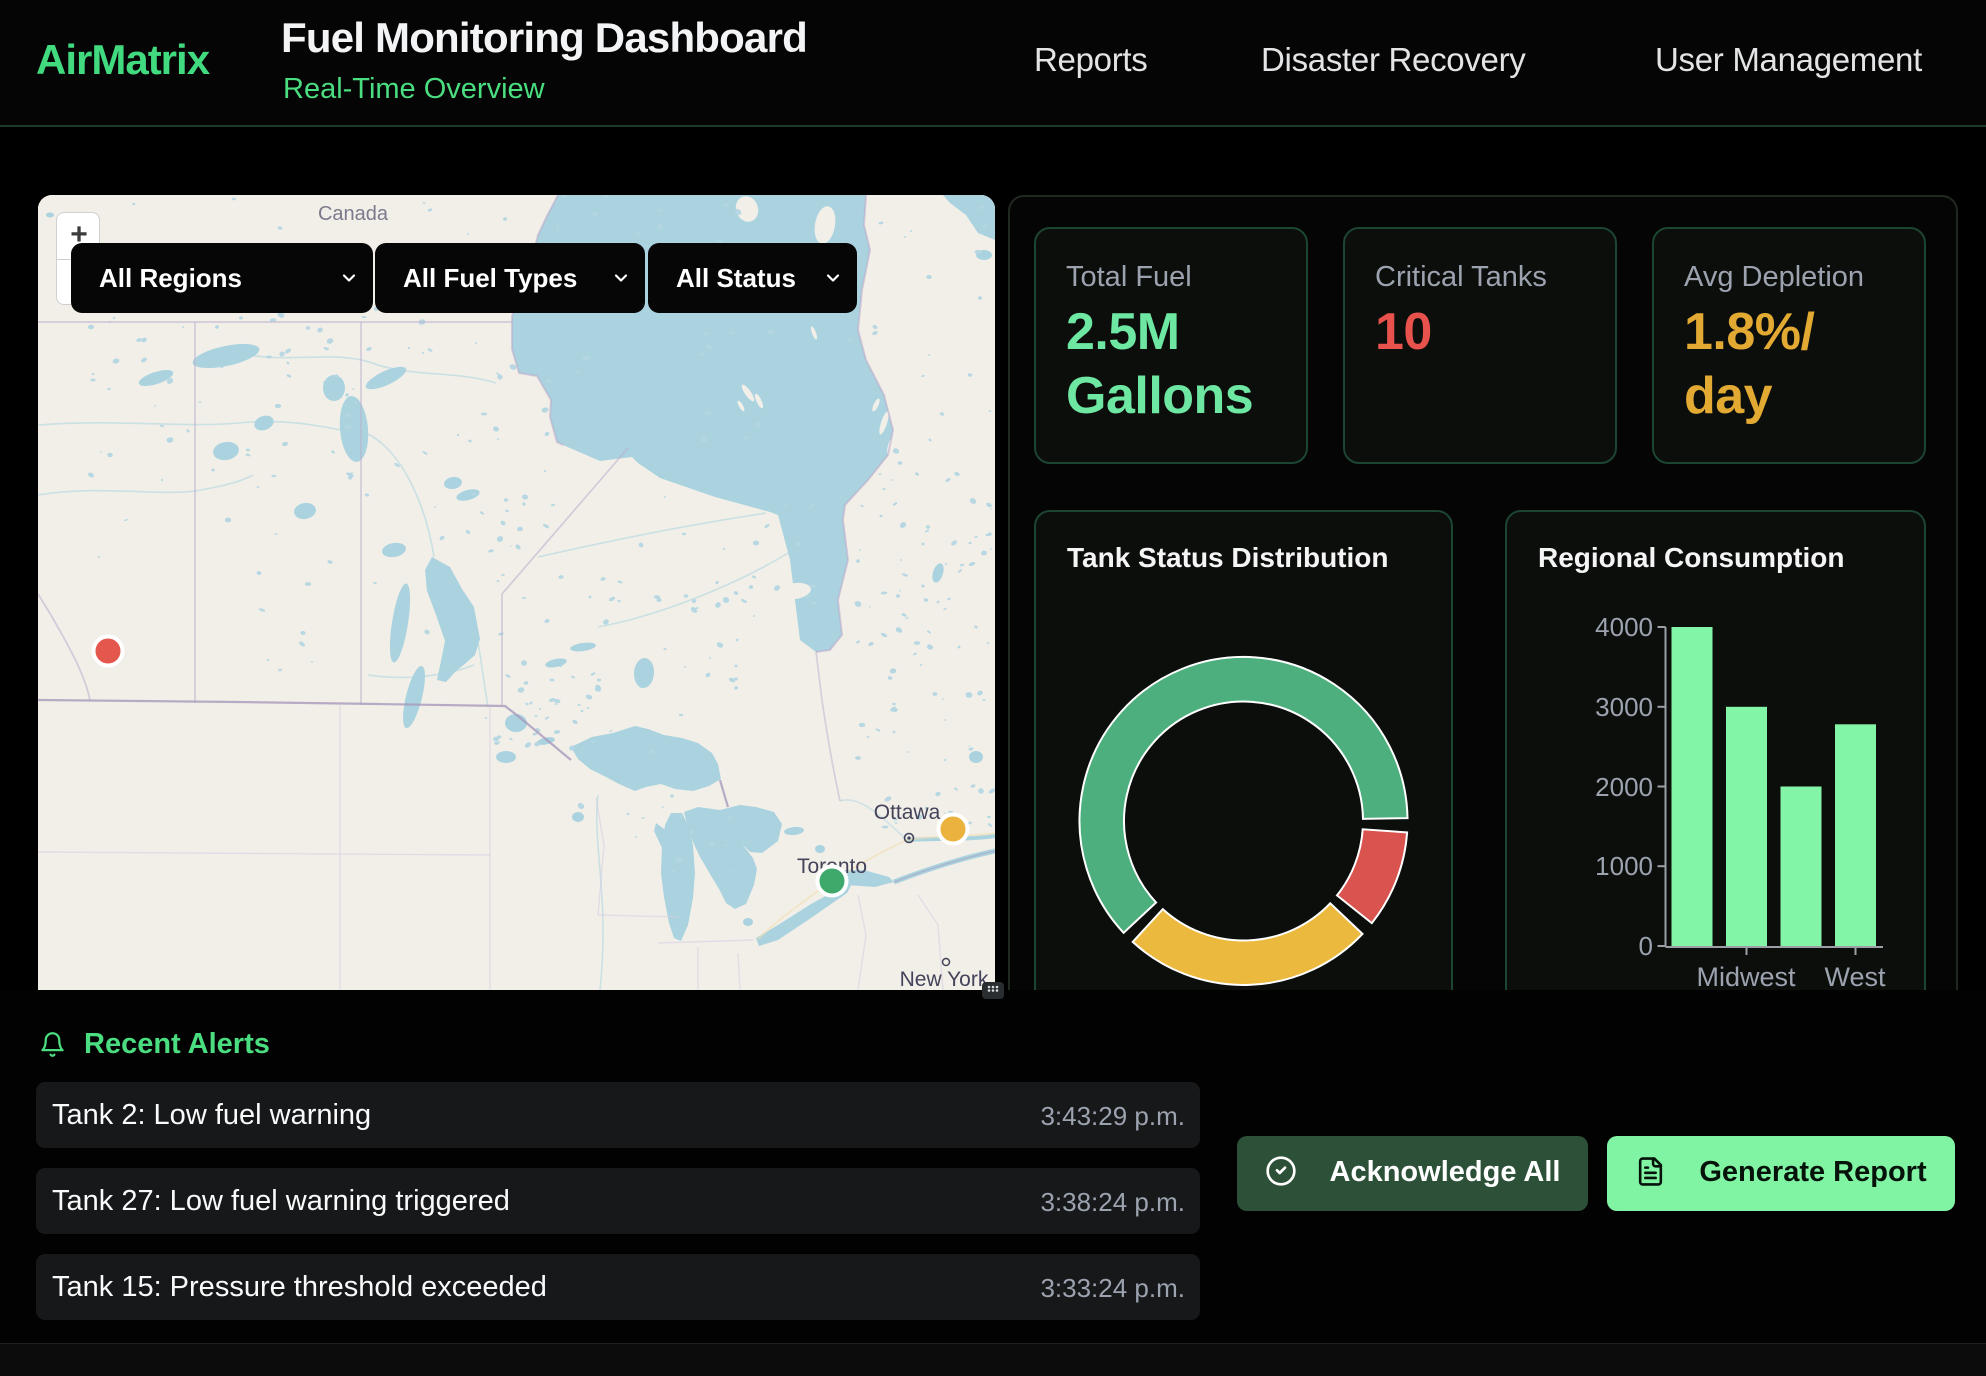 The width and height of the screenshot is (1986, 1376). What do you see at coordinates (907, 812) in the screenshot?
I see `svg-text: Ottawa` at bounding box center [907, 812].